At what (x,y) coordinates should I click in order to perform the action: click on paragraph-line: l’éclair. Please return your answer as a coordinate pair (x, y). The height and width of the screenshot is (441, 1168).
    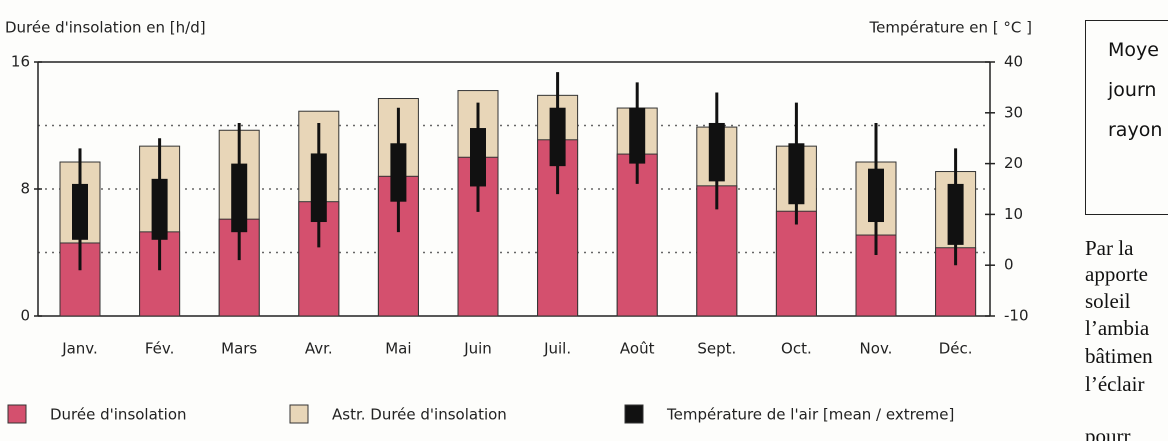
    Looking at the image, I should click on (1115, 384).